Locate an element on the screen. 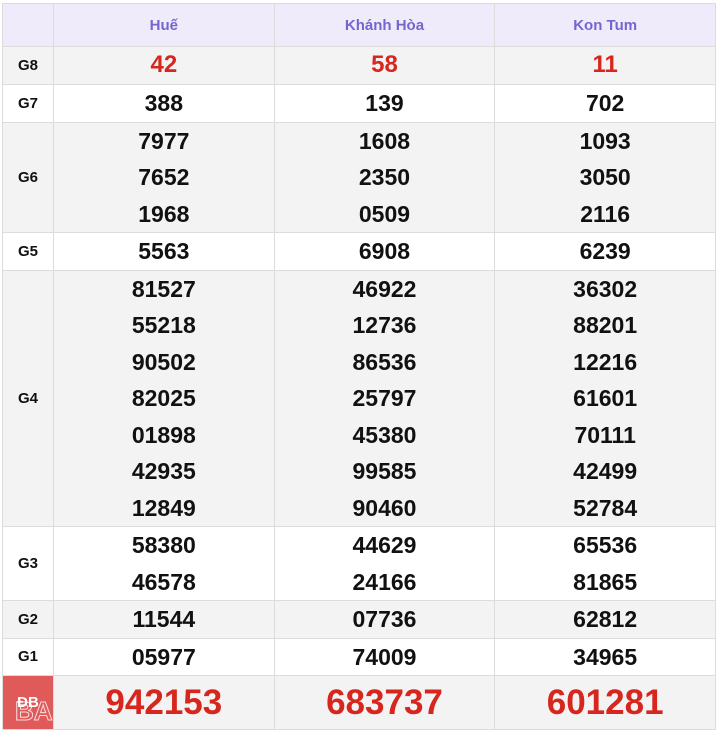  corner-cell is located at coordinates (28, 25).